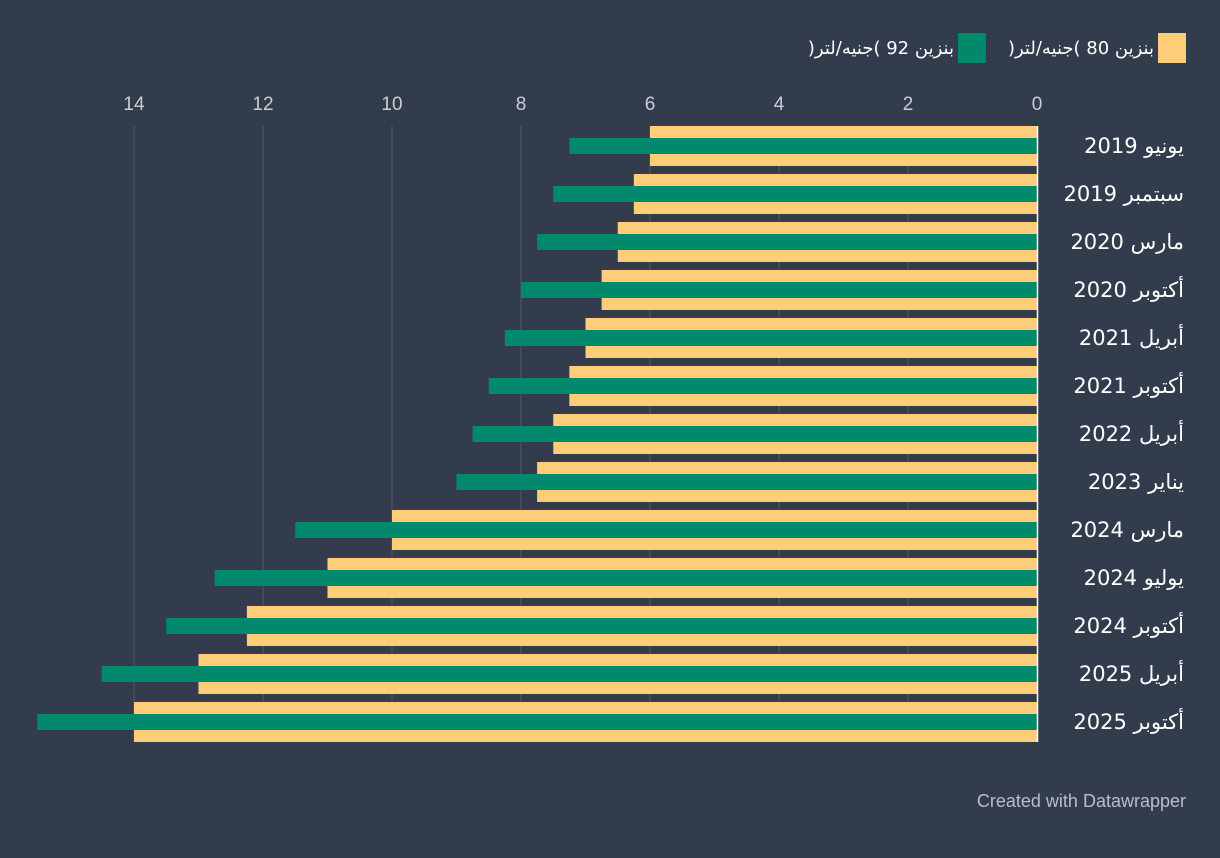  What do you see at coordinates (1127, 530) in the screenshot?
I see `category-label-8: مارس 2024` at bounding box center [1127, 530].